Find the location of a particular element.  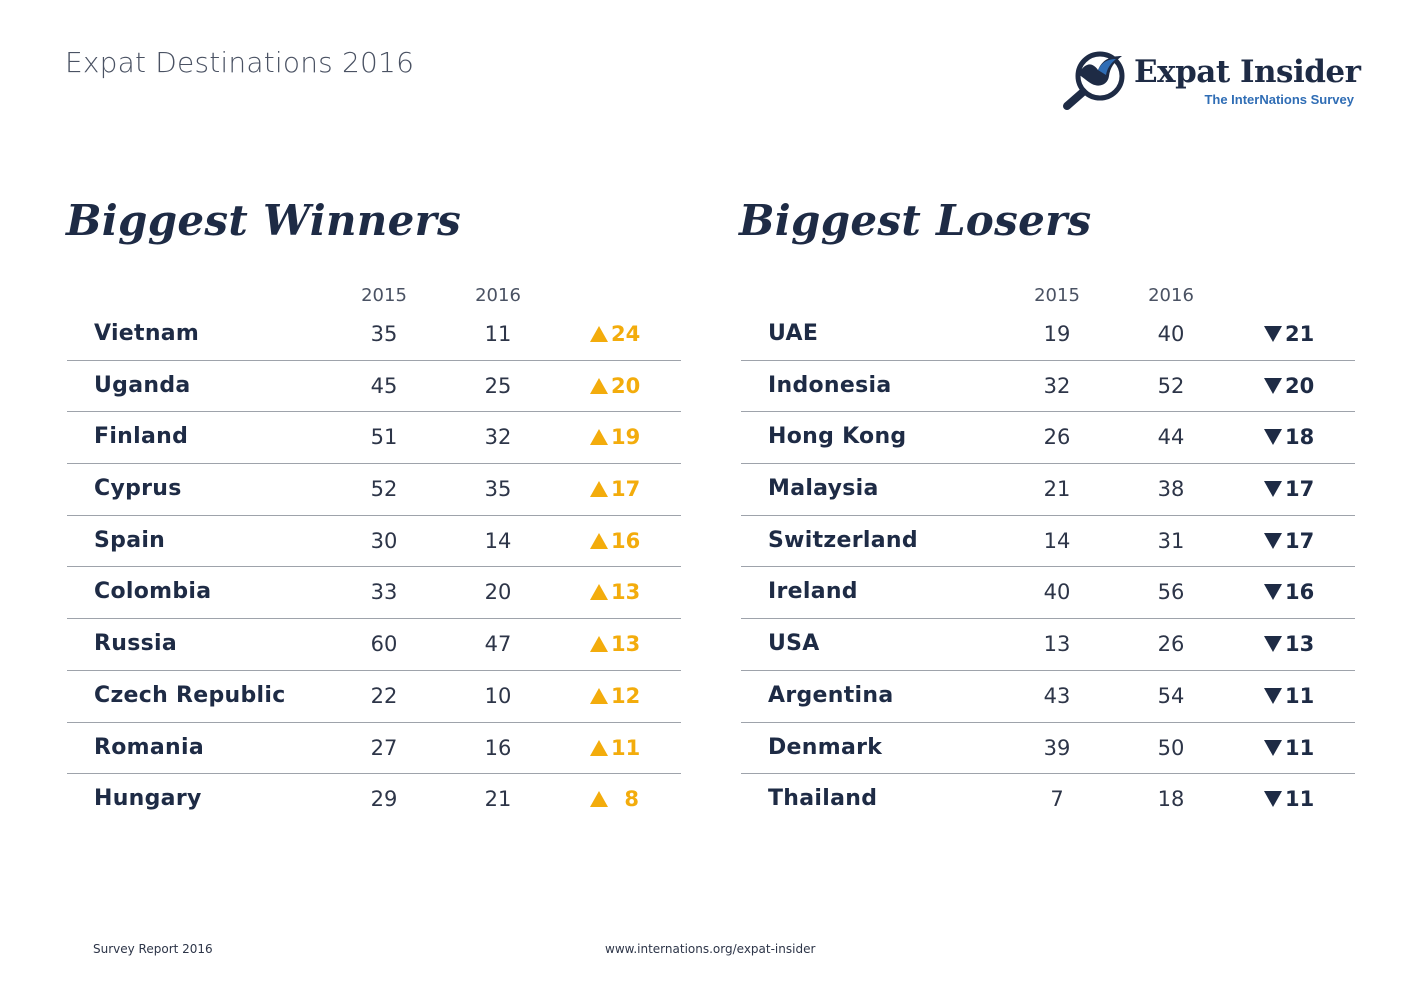

table-row: Russia 60 47 13 is located at coordinates (374, 645).